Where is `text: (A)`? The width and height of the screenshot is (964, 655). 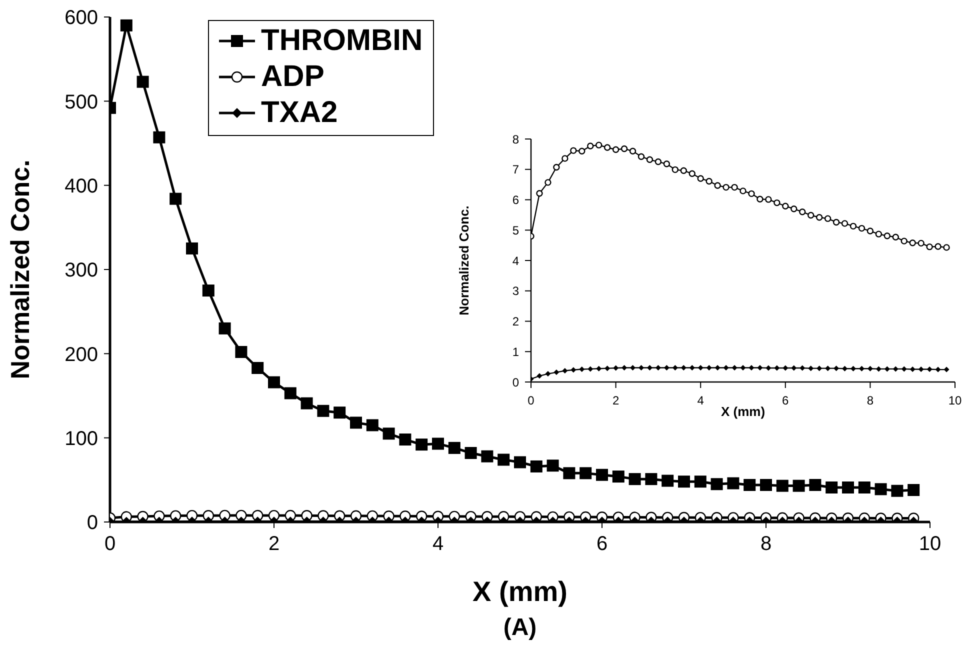 text: (A) is located at coordinates (520, 628).